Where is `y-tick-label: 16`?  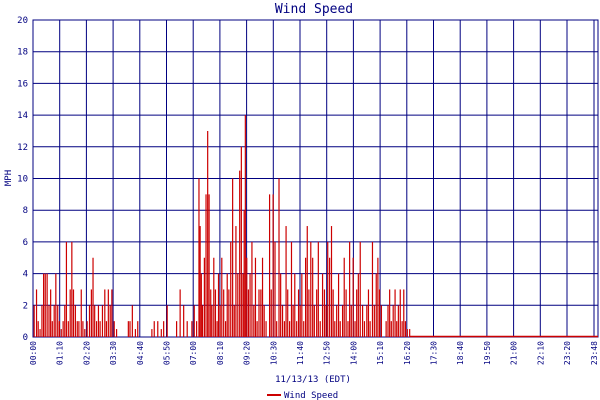
y-tick-label: 16 is located at coordinates (22, 84).